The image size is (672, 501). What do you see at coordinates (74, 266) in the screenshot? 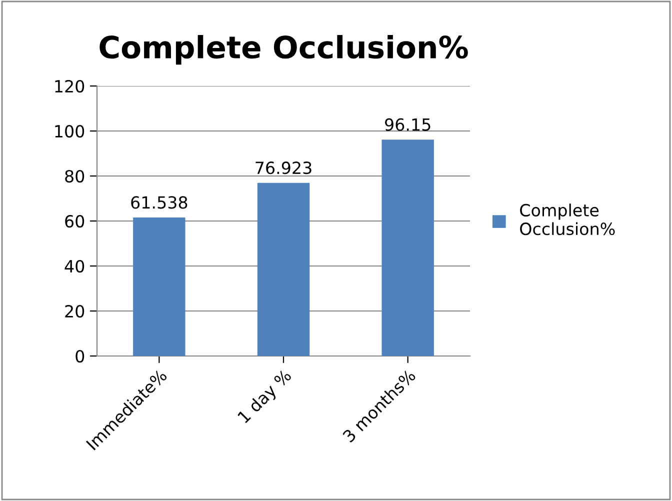
I see `y-tick-label: 40` at bounding box center [74, 266].